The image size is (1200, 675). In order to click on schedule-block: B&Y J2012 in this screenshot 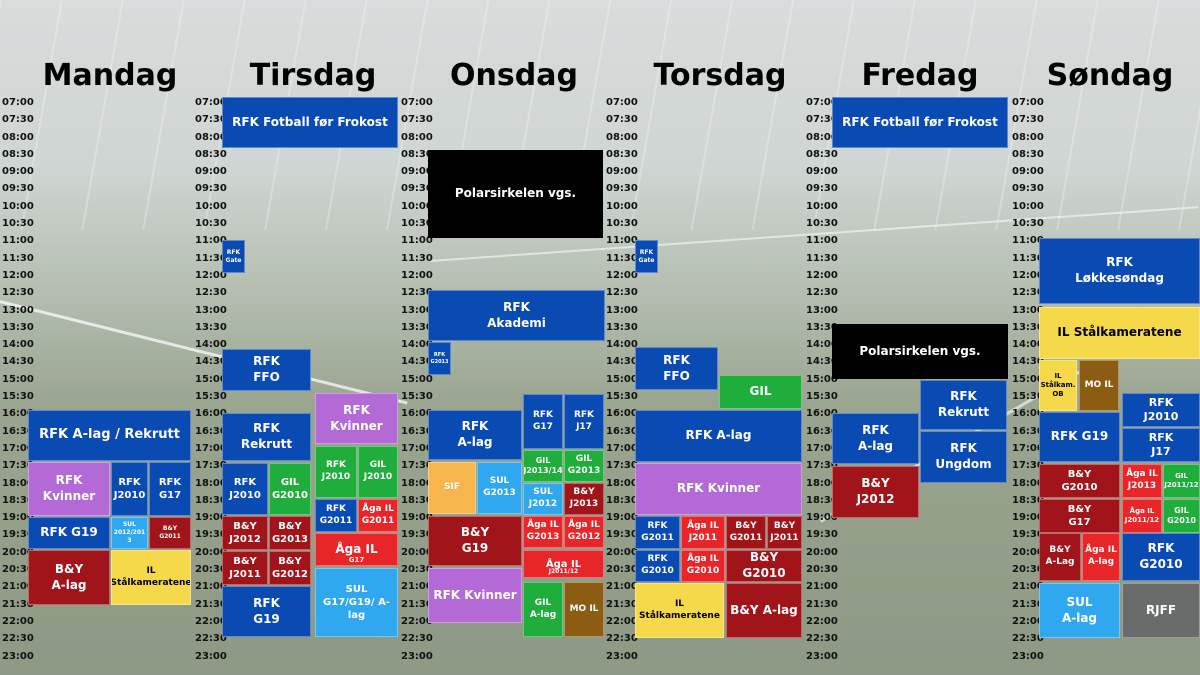, I will do `click(245, 533)`.